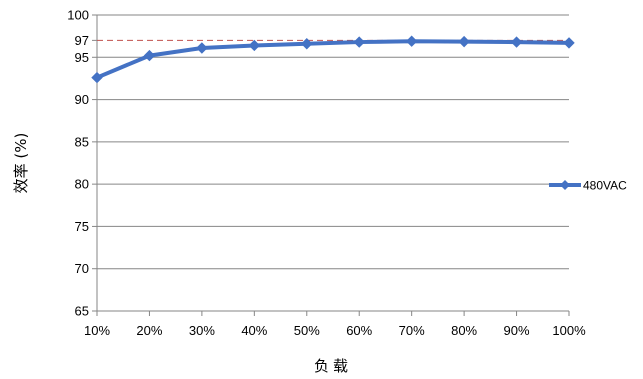 The height and width of the screenshot is (379, 643). What do you see at coordinates (82, 40) in the screenshot?
I see `y-tick-label-97: 97` at bounding box center [82, 40].